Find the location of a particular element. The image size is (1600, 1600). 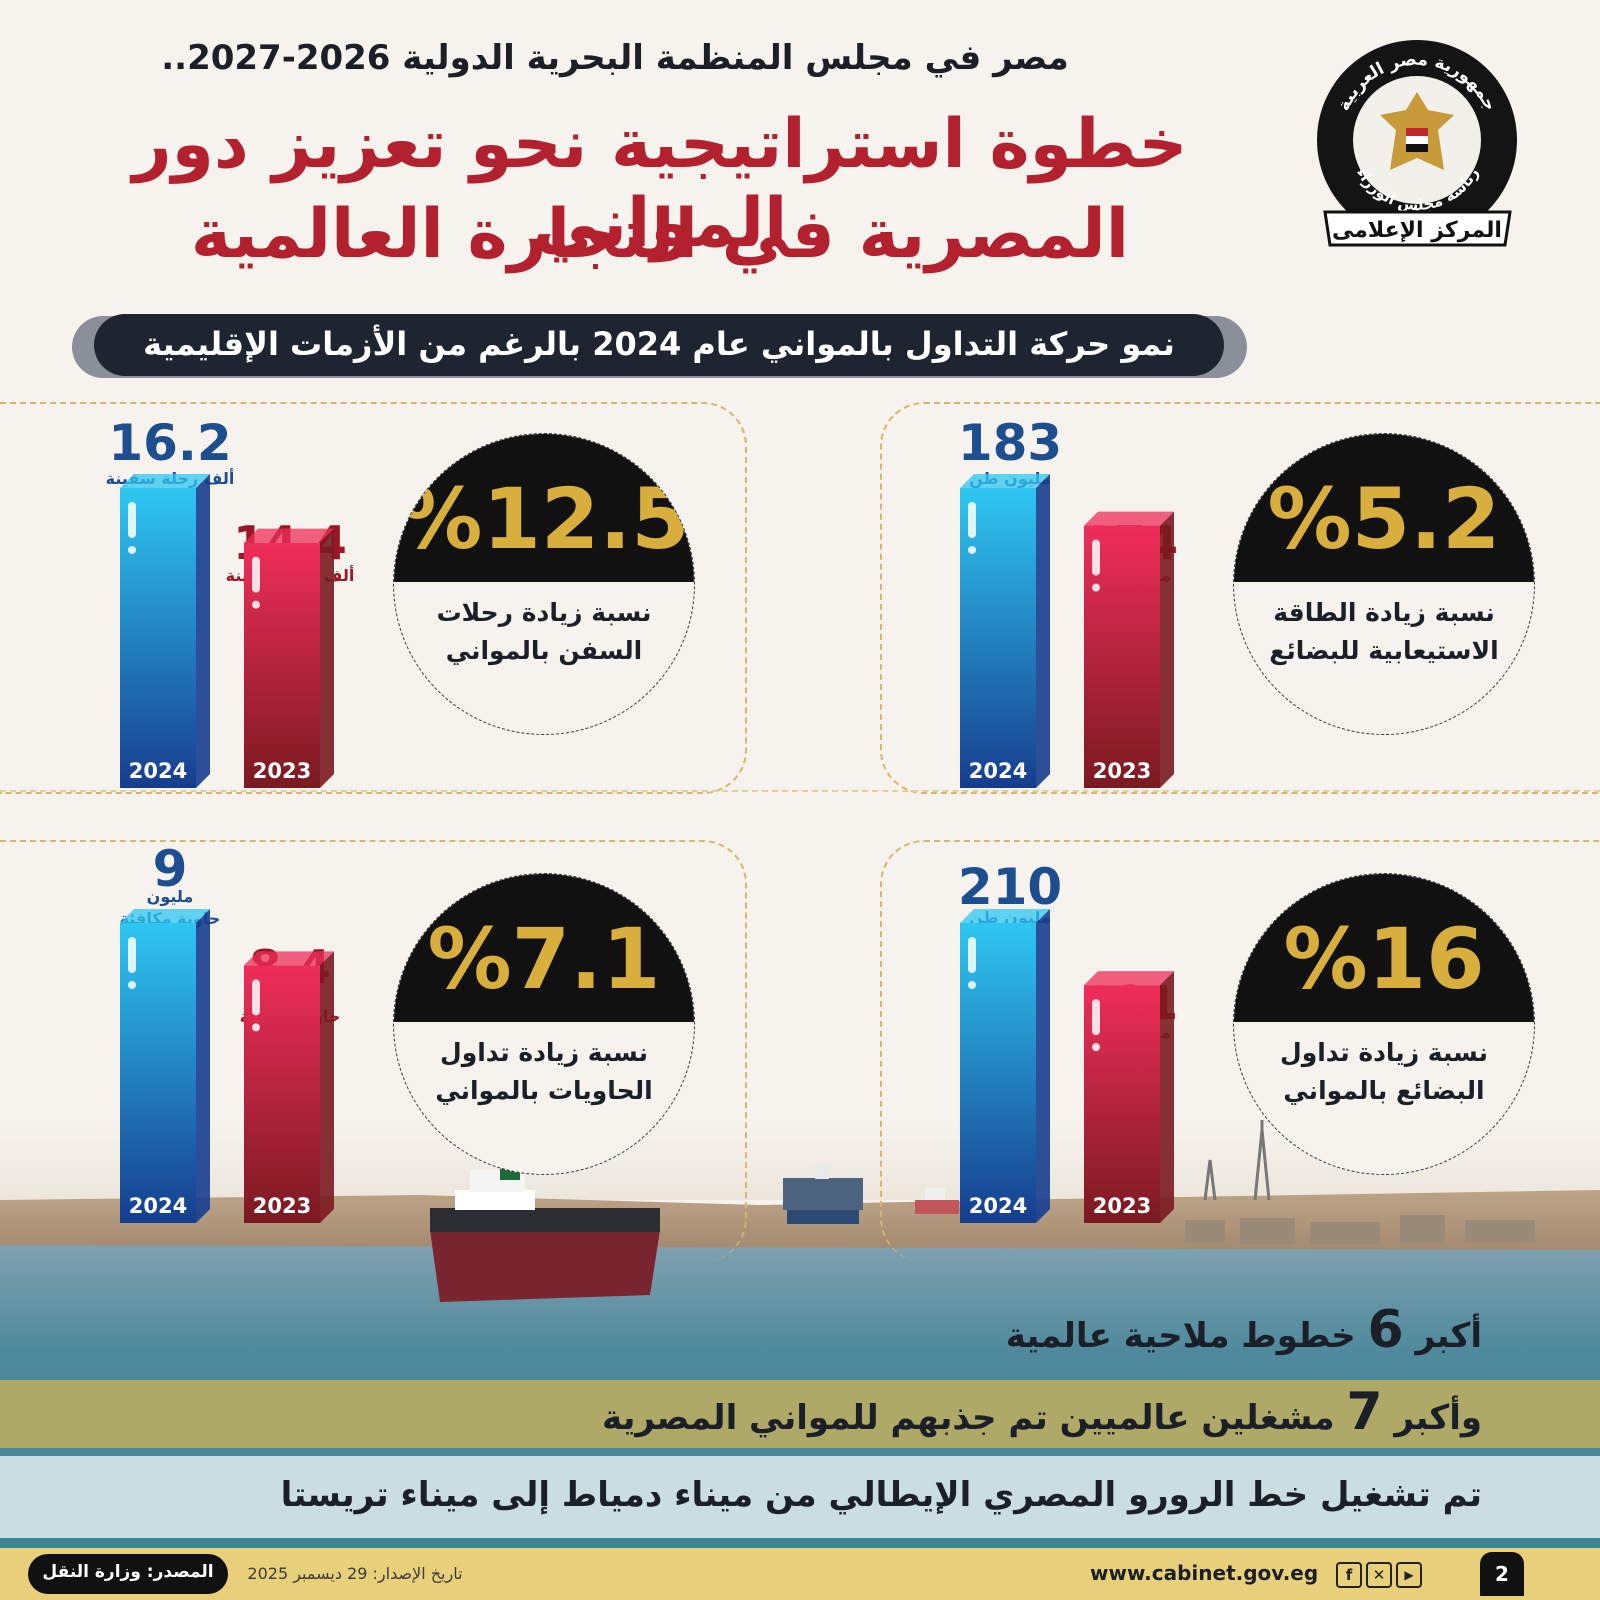

website-link: www.cabinet.gov.eg is located at coordinates (1204, 1573).